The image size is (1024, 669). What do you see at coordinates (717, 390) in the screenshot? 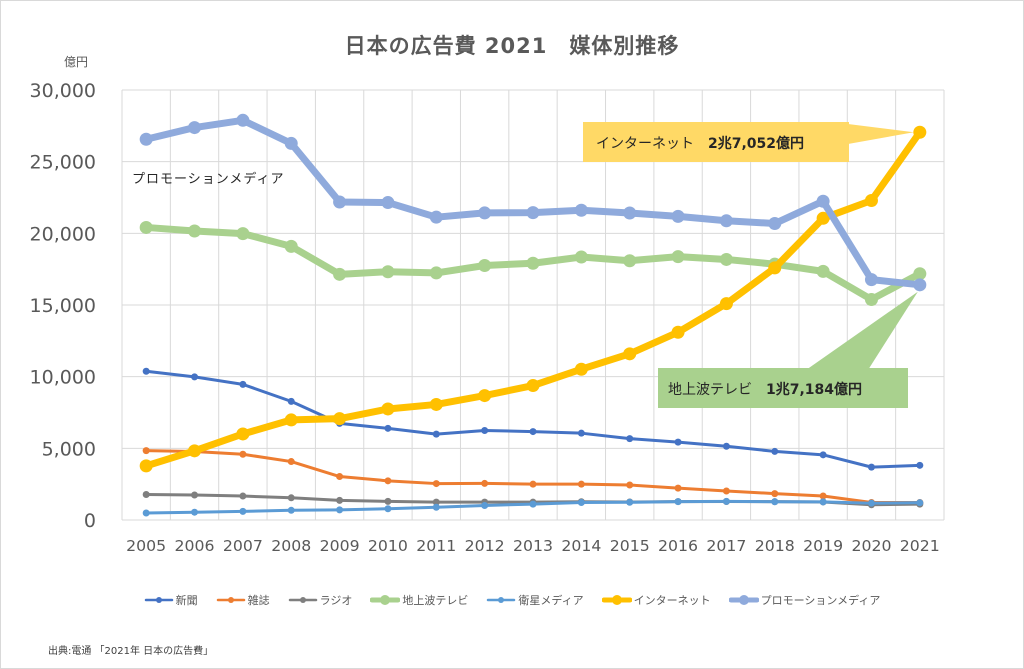
I see `tv-callout-name: 地上波テレビ` at bounding box center [717, 390].